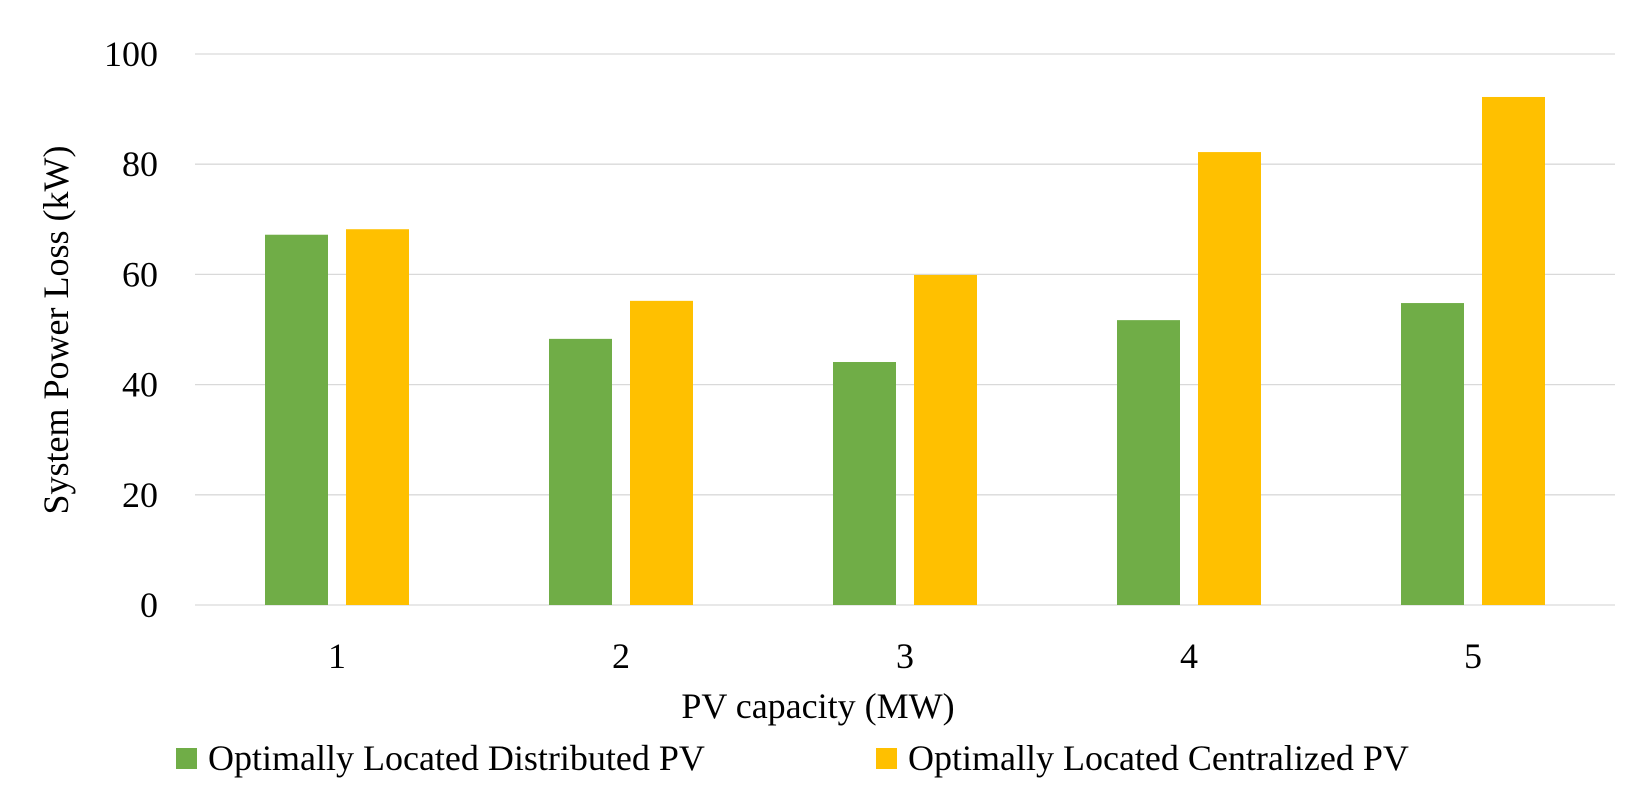  Describe the element at coordinates (140, 495) in the screenshot. I see `y-tick-label: 20` at that location.